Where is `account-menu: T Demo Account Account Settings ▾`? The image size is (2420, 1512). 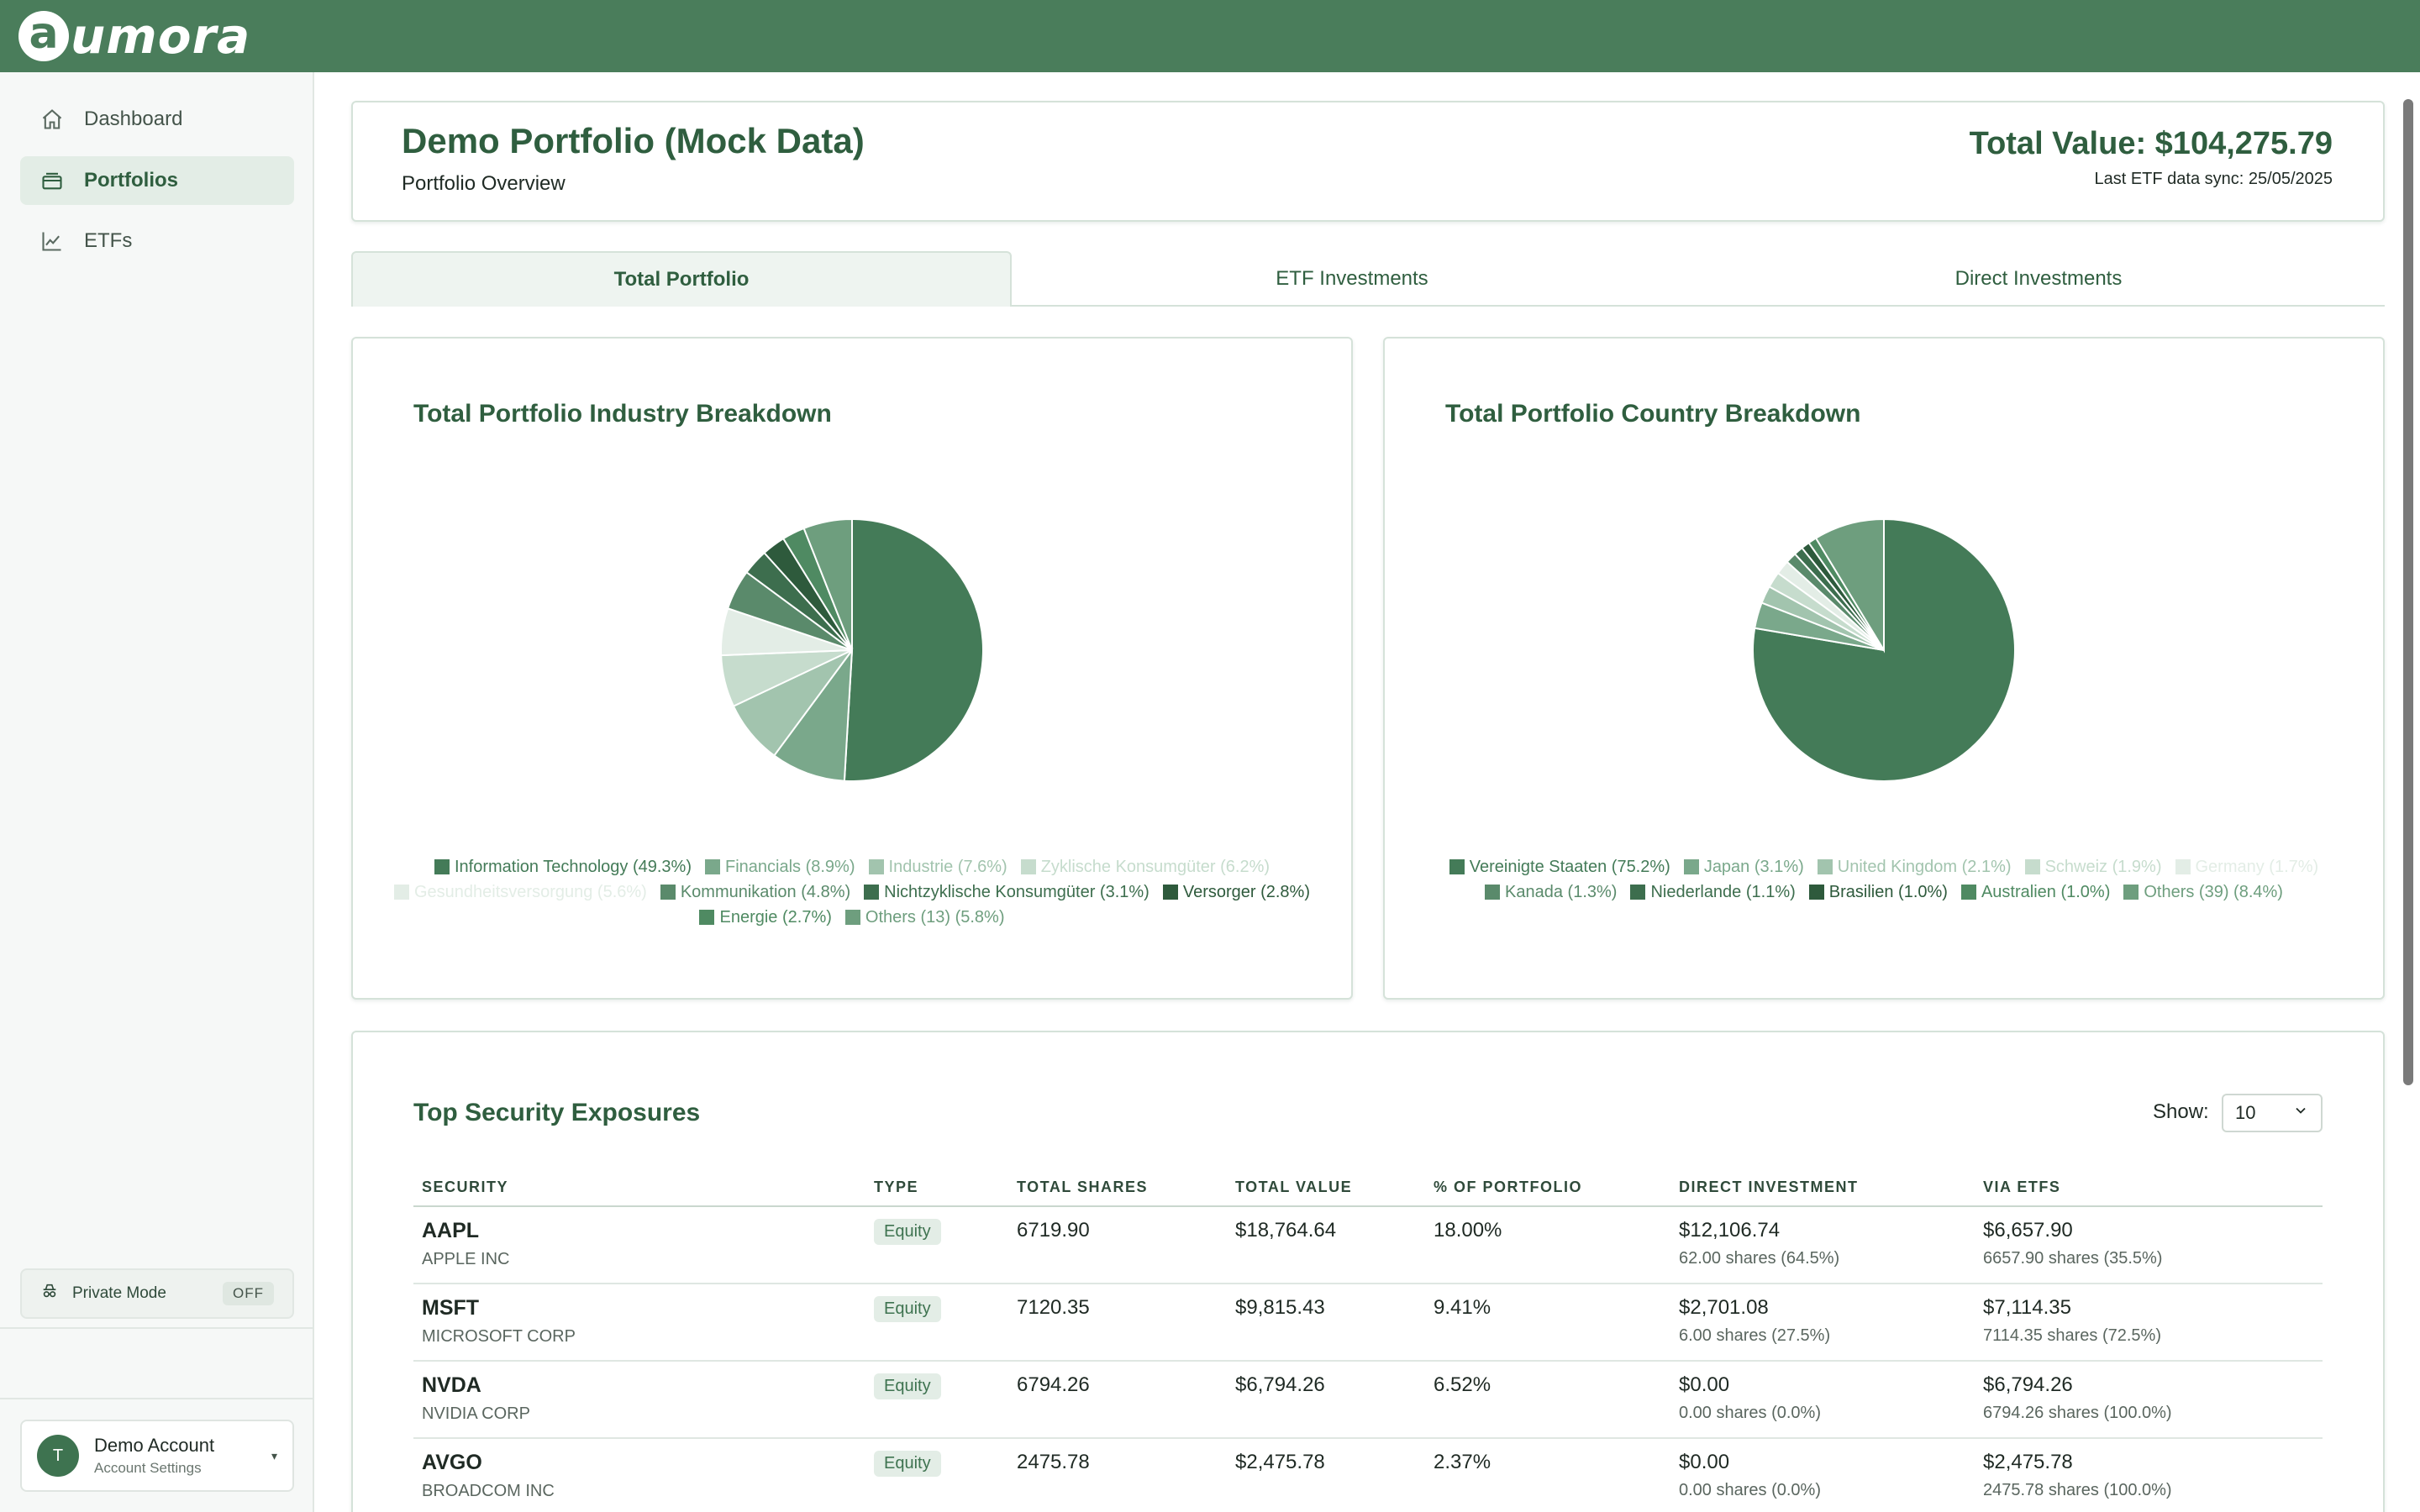
account-menu: T Demo Account Account Settings ▾ is located at coordinates (157, 1456).